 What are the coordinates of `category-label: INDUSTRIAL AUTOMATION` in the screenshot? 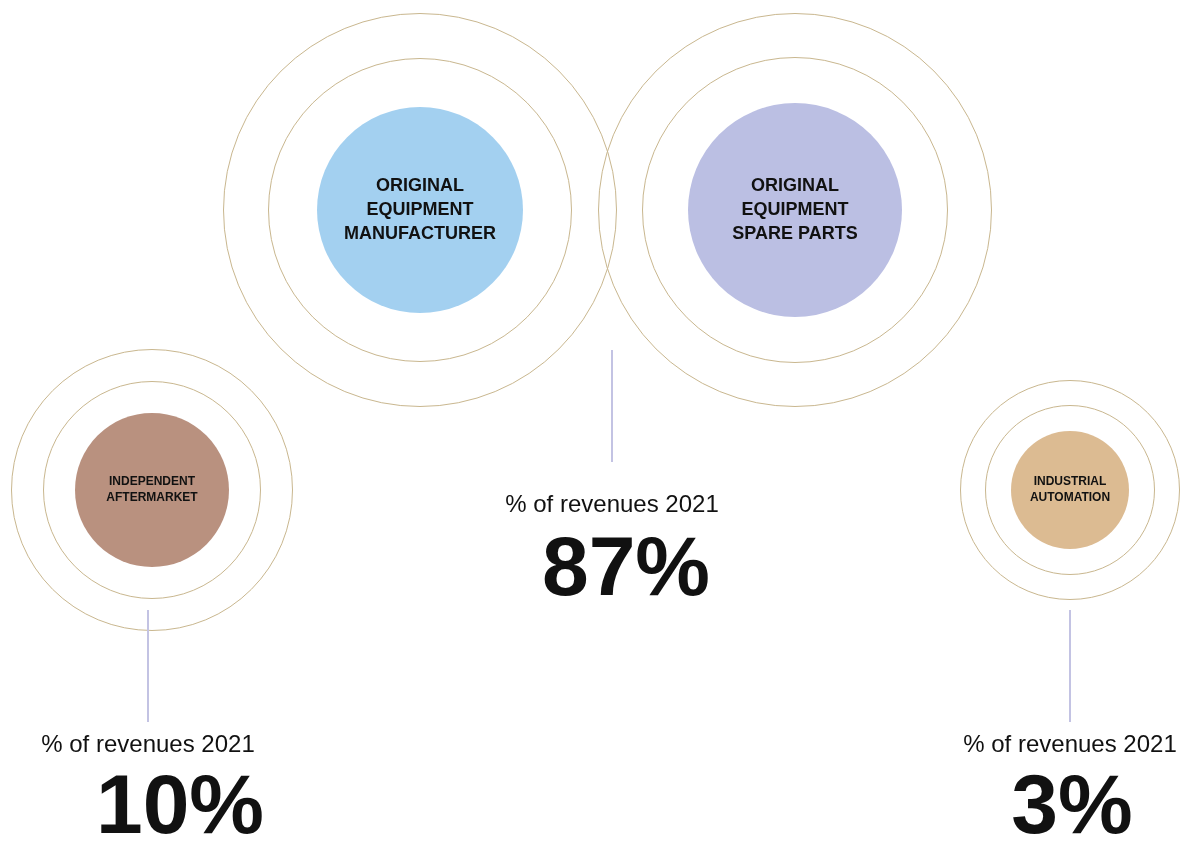 It's located at (1070, 489).